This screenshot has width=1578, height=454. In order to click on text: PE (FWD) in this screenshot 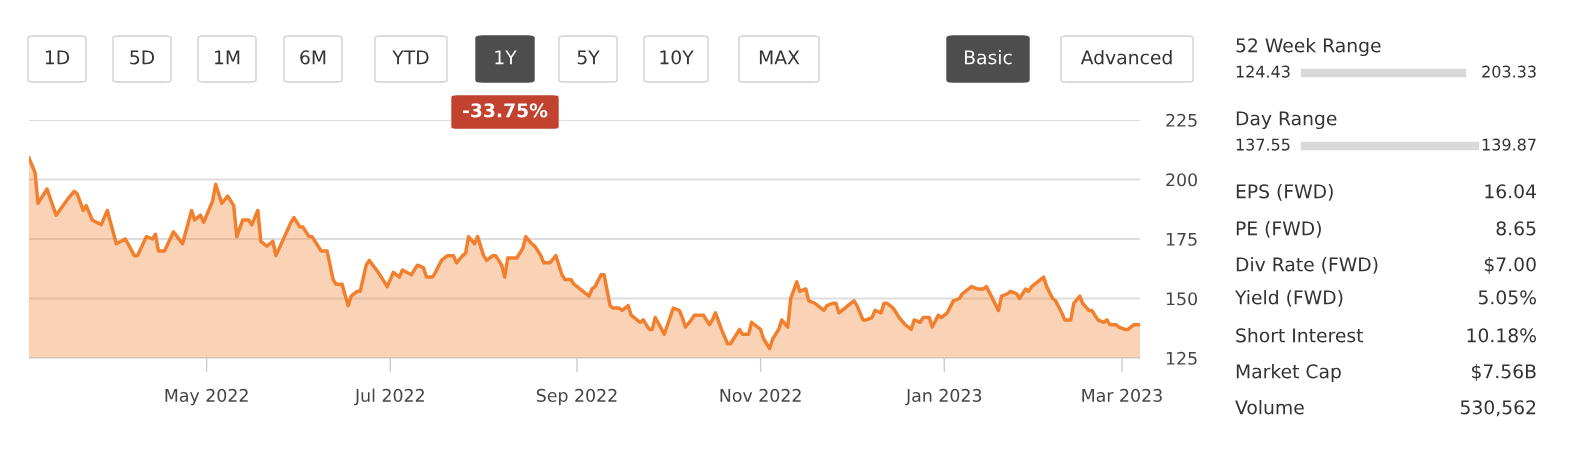, I will do `click(1278, 229)`.